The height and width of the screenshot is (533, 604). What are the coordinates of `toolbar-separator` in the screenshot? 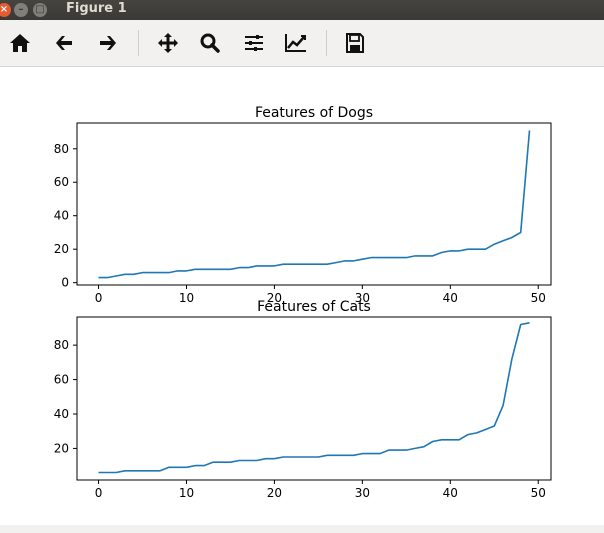 It's located at (138, 43).